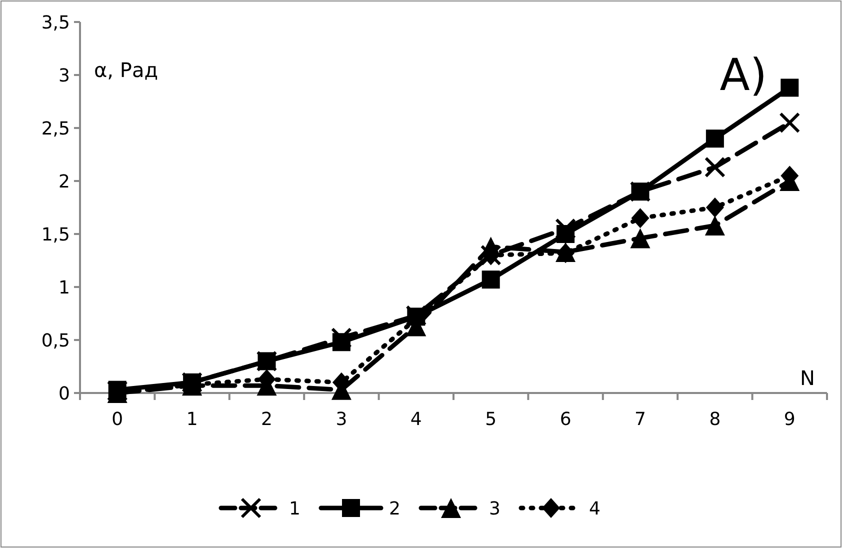 The height and width of the screenshot is (548, 842). I want to click on y-tick-label: 2, so click(64, 181).